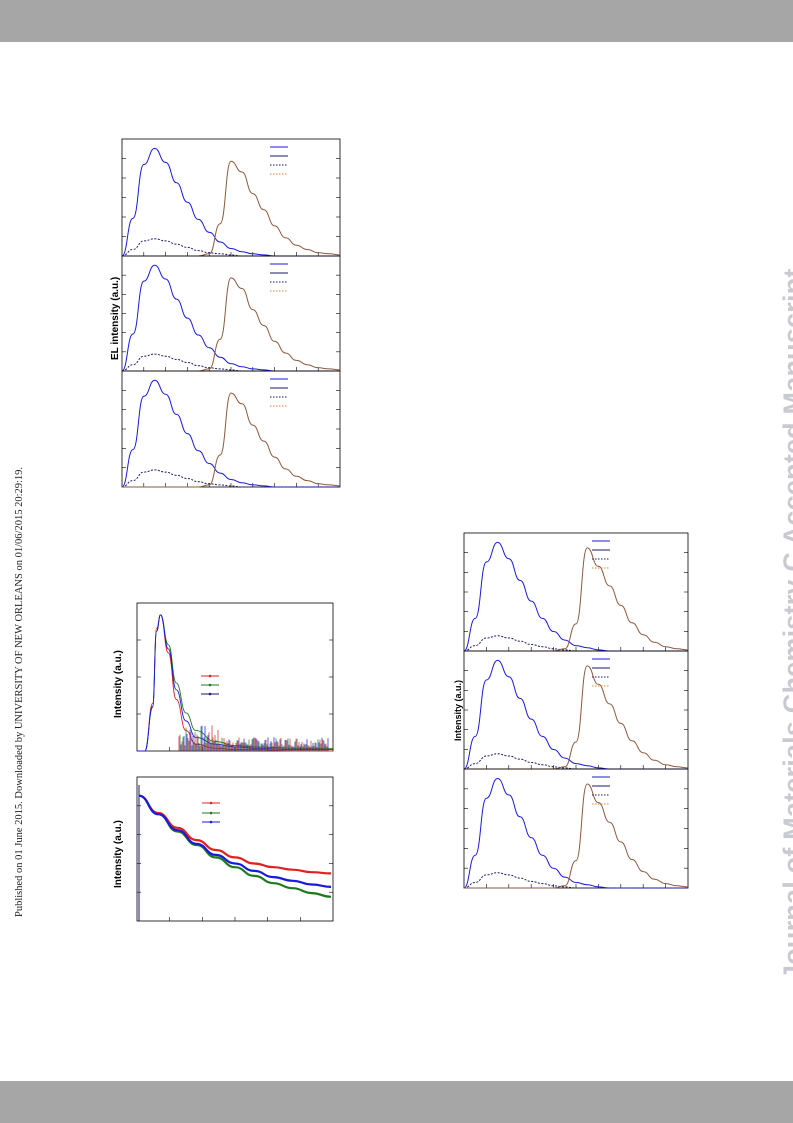 Image resolution: width=793 pixels, height=1123 pixels. Describe the element at coordinates (396, 21) in the screenshot. I see `header-bar` at that location.